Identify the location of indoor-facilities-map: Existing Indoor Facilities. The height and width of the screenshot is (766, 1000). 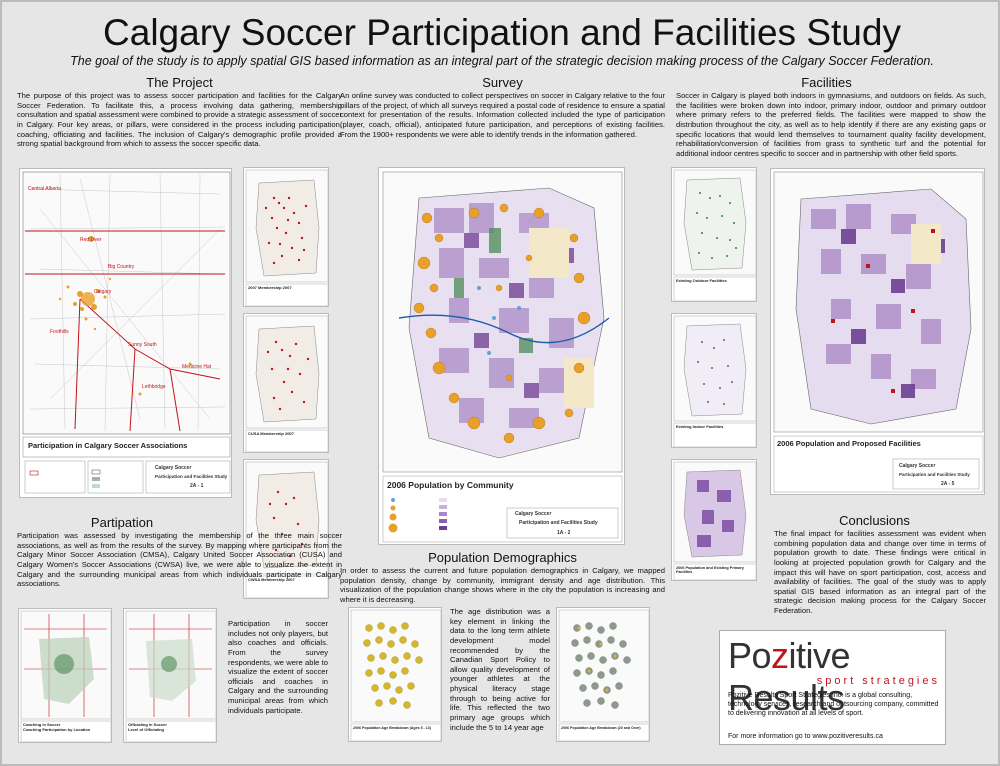
(714, 380).